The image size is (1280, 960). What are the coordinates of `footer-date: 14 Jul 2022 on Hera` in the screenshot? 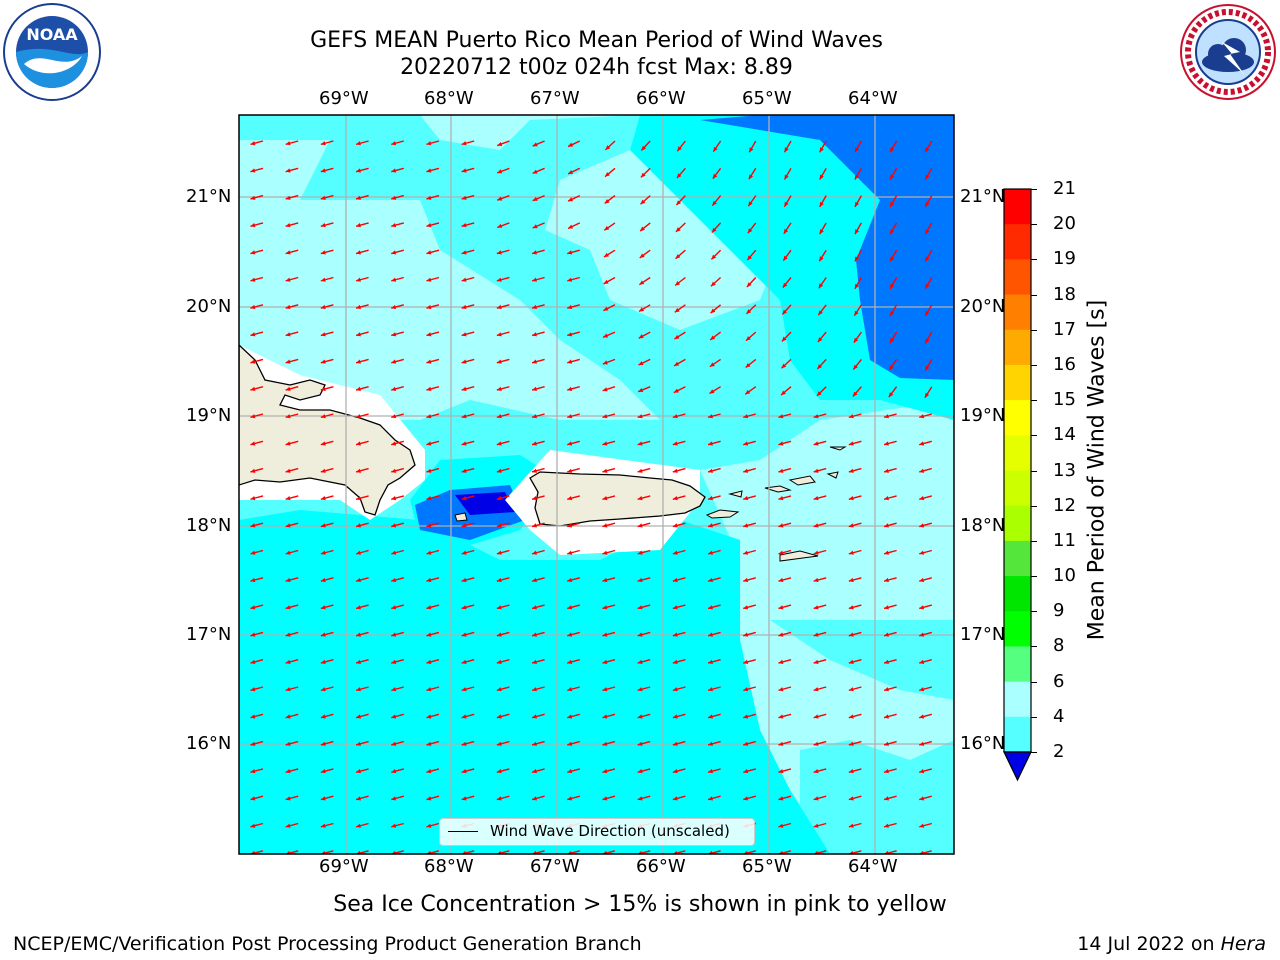 It's located at (1171, 944).